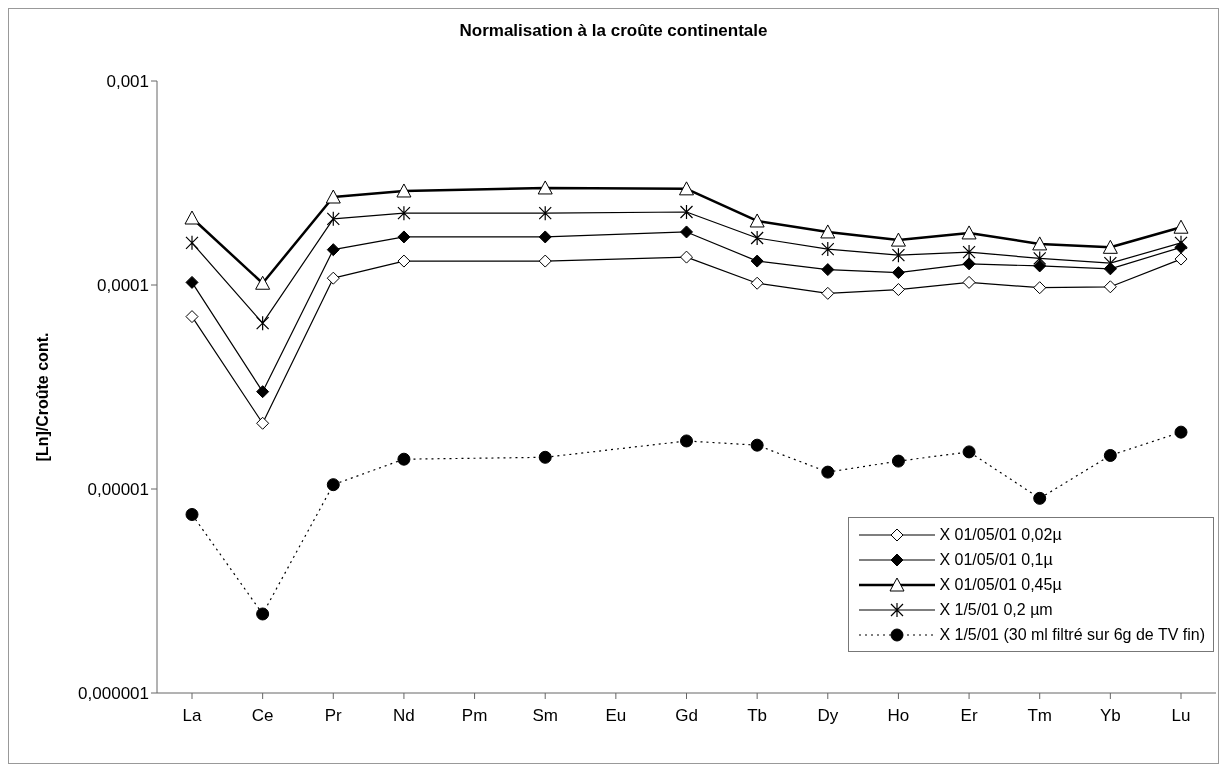 This screenshot has width=1227, height=772. What do you see at coordinates (113, 694) in the screenshot?
I see `y-tick-label: 0,000001` at bounding box center [113, 694].